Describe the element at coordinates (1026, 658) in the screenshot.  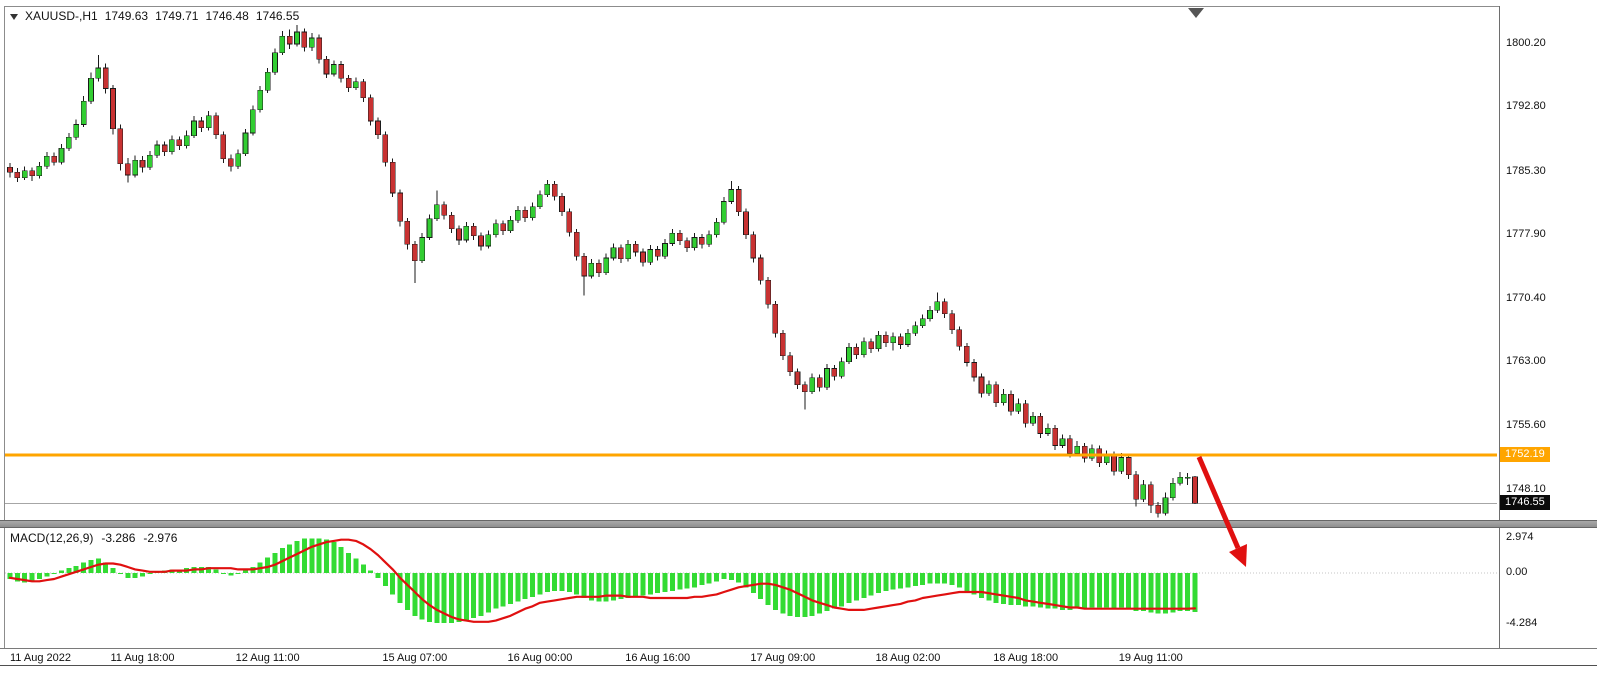
I see `time-tick-label: 18 Aug 18:00` at that location.